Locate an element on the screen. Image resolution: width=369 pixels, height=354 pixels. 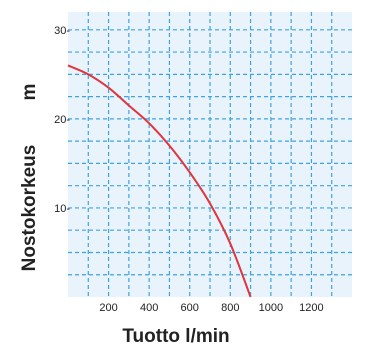
x-axis-title: Tuotto l/min is located at coordinates (175, 336).